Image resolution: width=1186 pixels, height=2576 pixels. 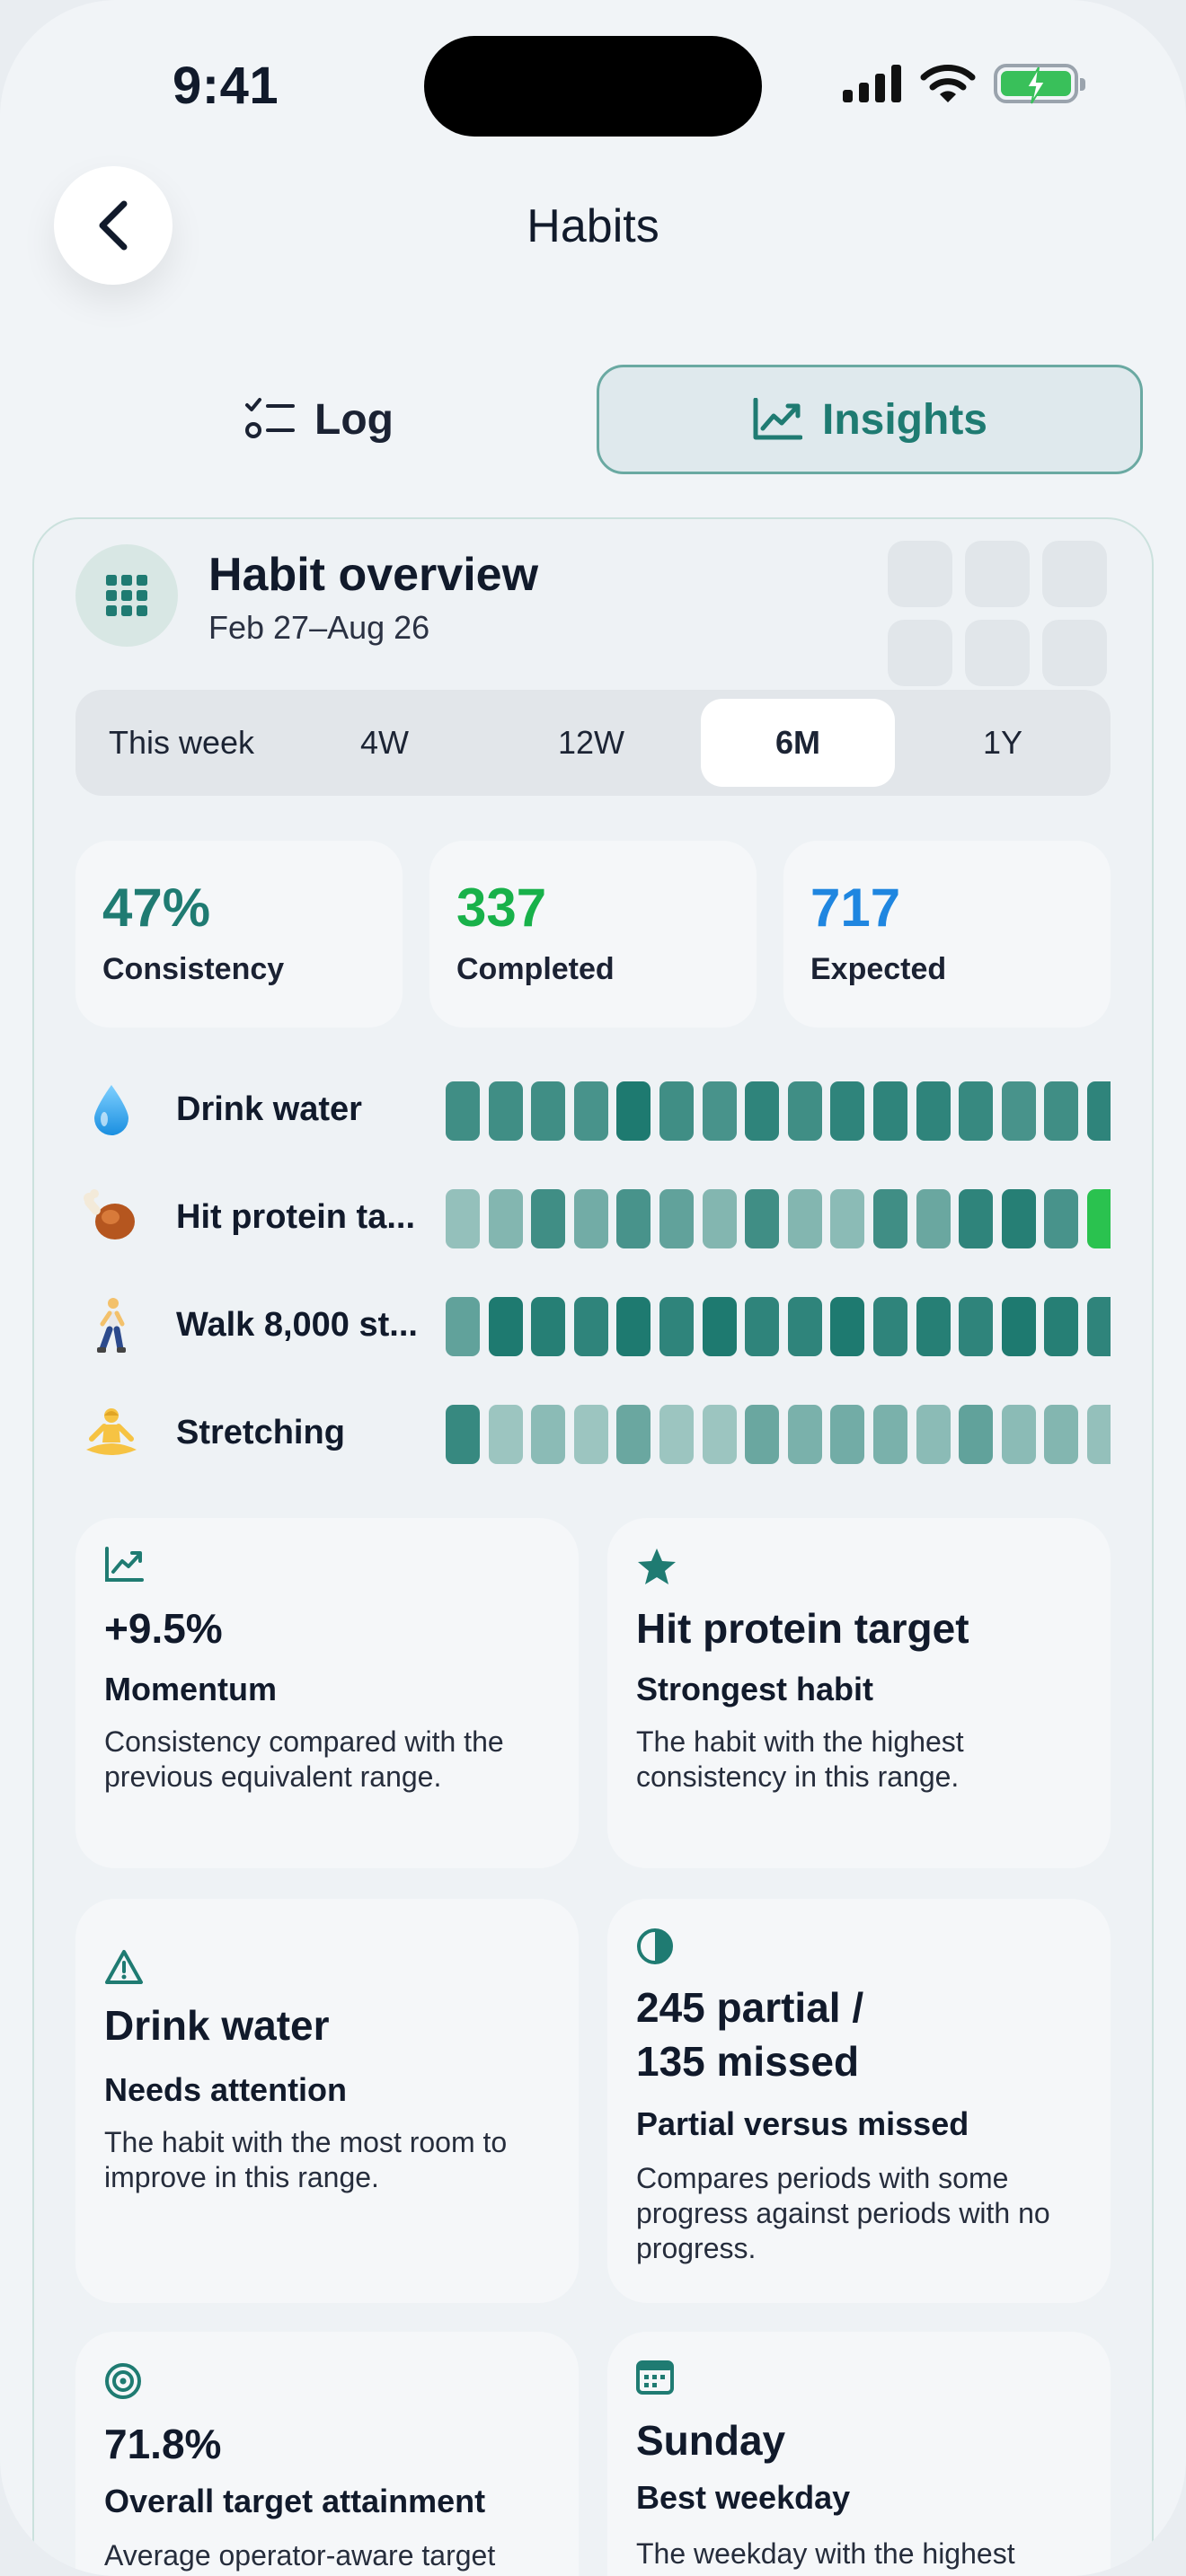 I want to click on habit-row-stretching: Stretching, so click(x=593, y=1433).